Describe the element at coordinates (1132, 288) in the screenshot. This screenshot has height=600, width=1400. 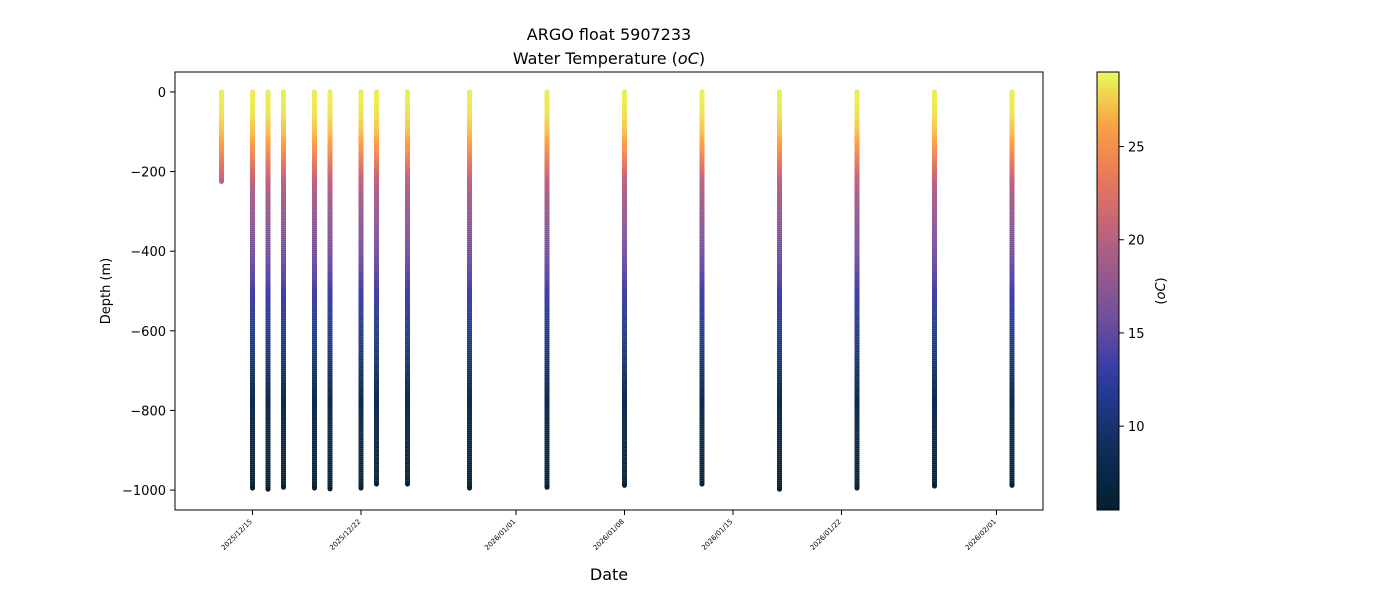
I see `colorbar-ticks: 10 15 20 25` at that location.